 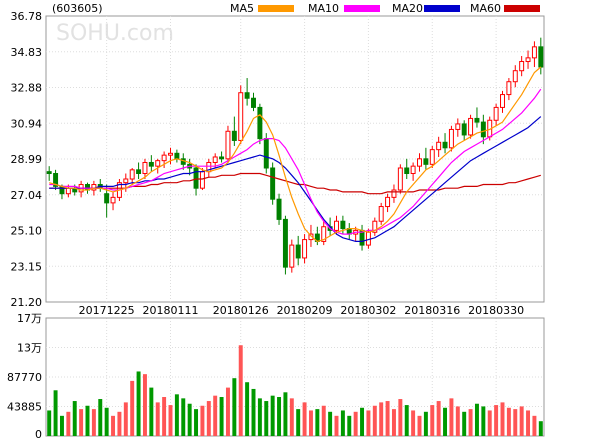 I want to click on date-tick-label: 20171225, so click(x=107, y=310).